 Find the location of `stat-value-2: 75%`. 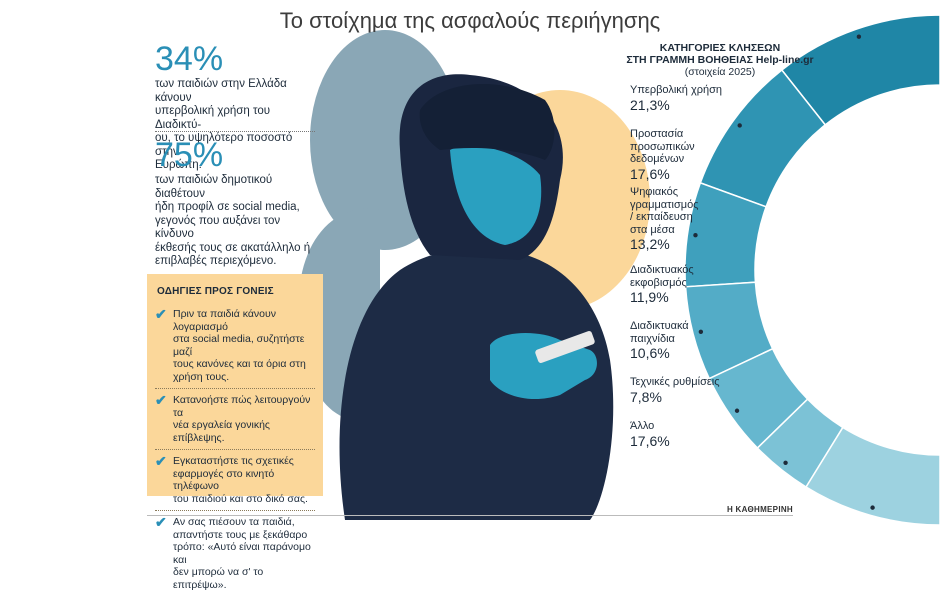

stat-value-2: 75% is located at coordinates (189, 155).